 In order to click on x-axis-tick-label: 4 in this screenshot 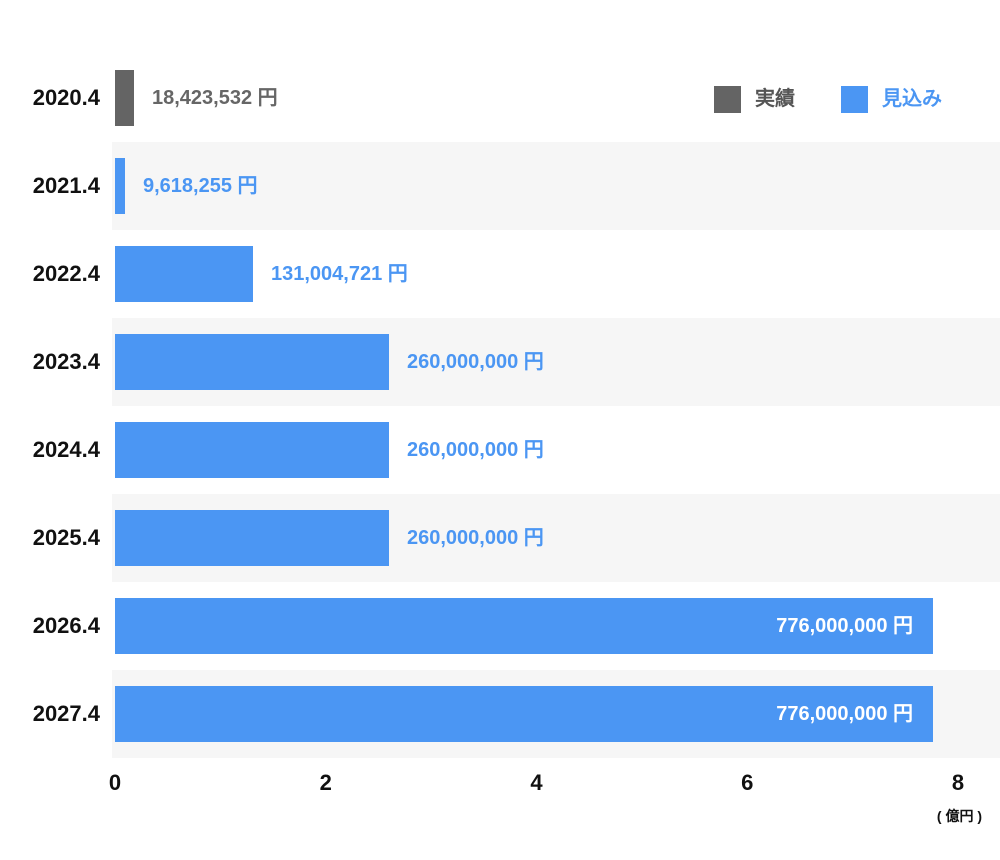, I will do `click(536, 782)`.